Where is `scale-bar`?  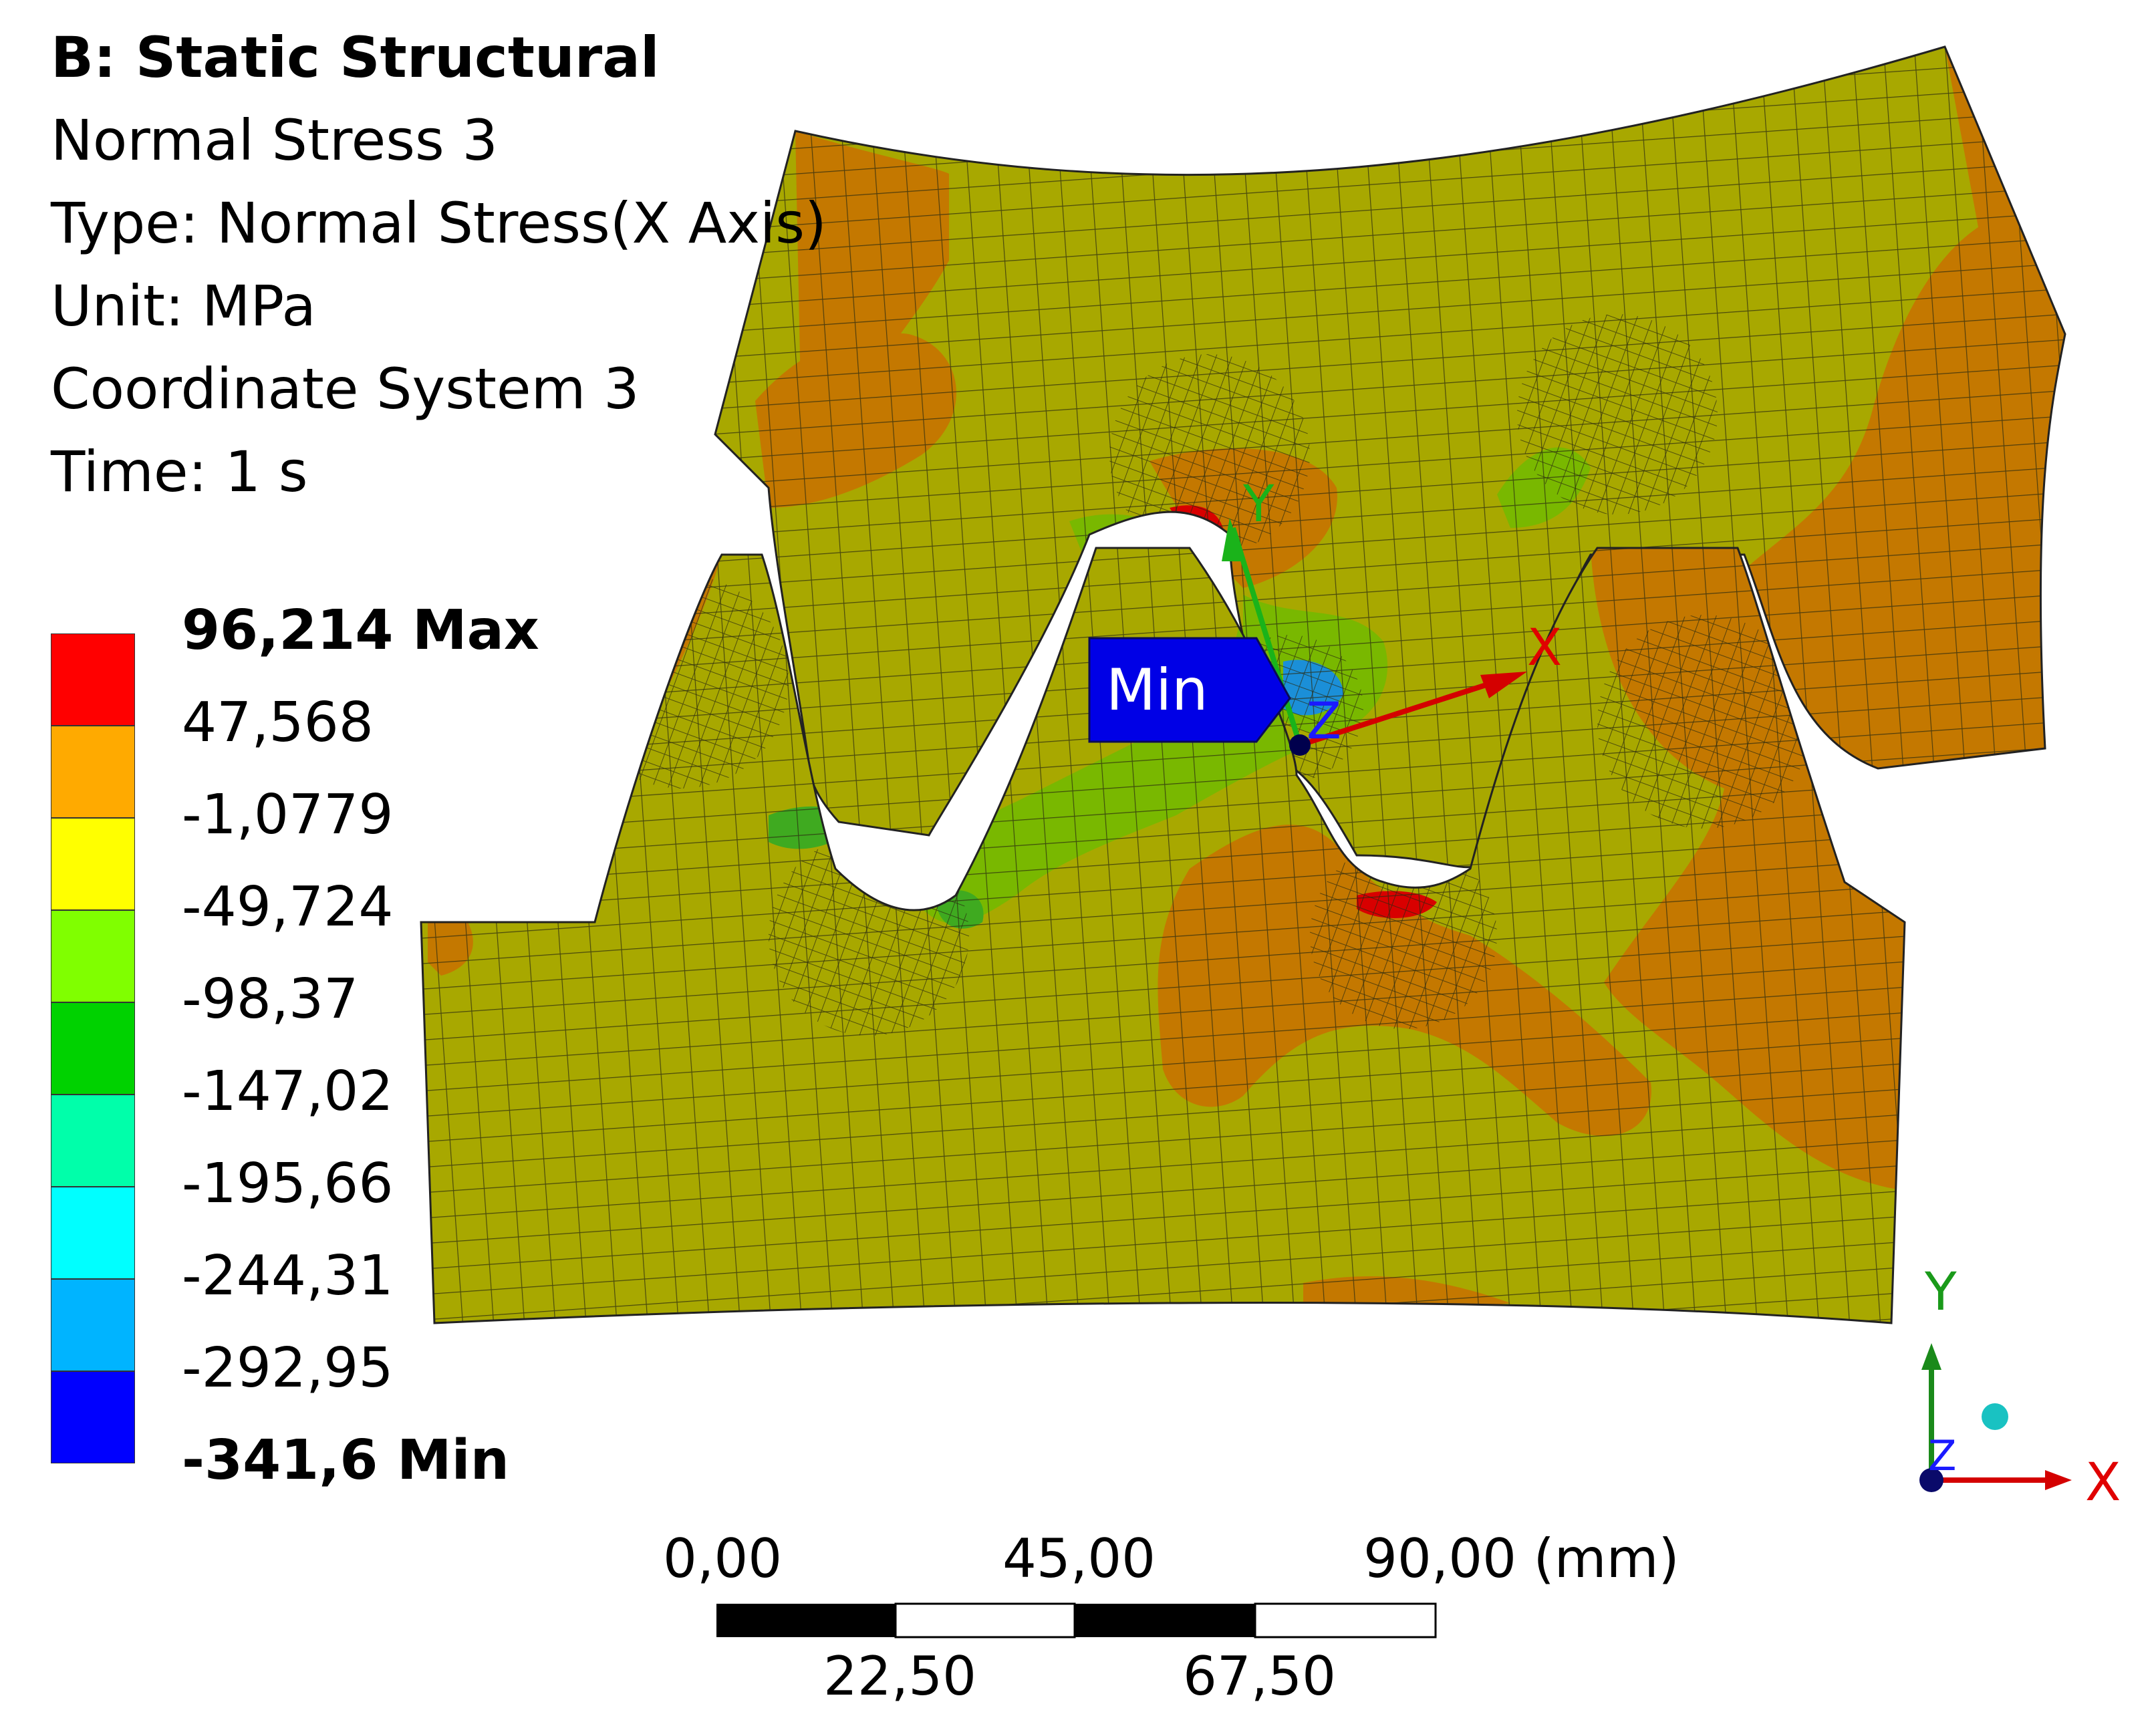 scale-bar is located at coordinates (1076, 1620).